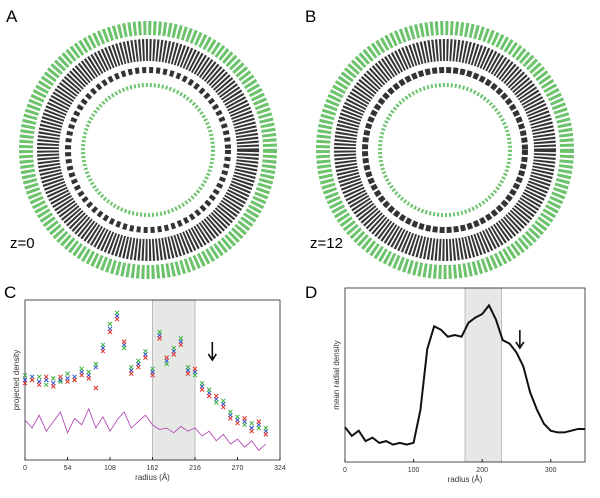 This screenshot has height=498, width=600. Describe the element at coordinates (326, 243) in the screenshot. I see `panel-caption: z=12` at that location.